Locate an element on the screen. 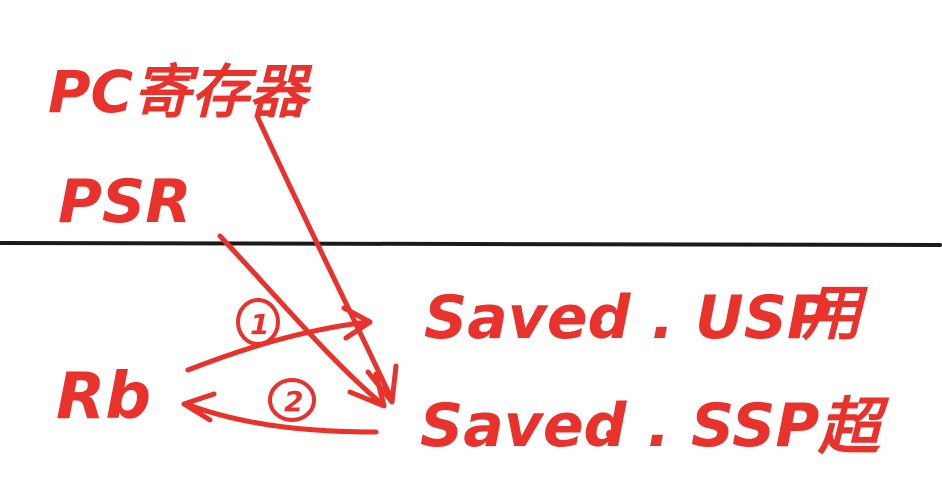 This screenshot has width=942, height=486. arrow-psr-to-ssp is located at coordinates (302, 321).